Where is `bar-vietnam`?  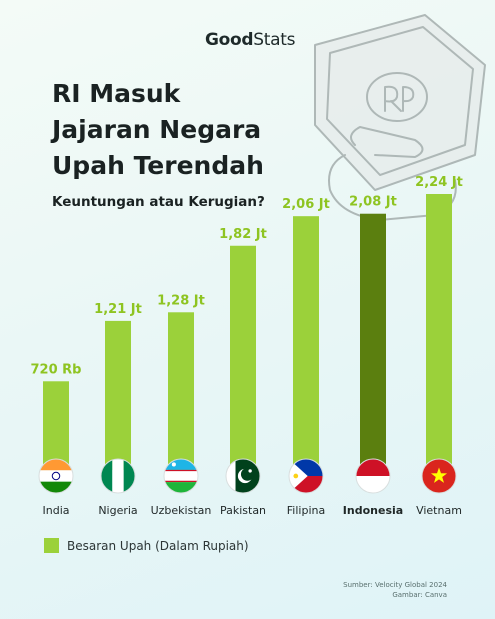 bar-vietnam is located at coordinates (439, 332).